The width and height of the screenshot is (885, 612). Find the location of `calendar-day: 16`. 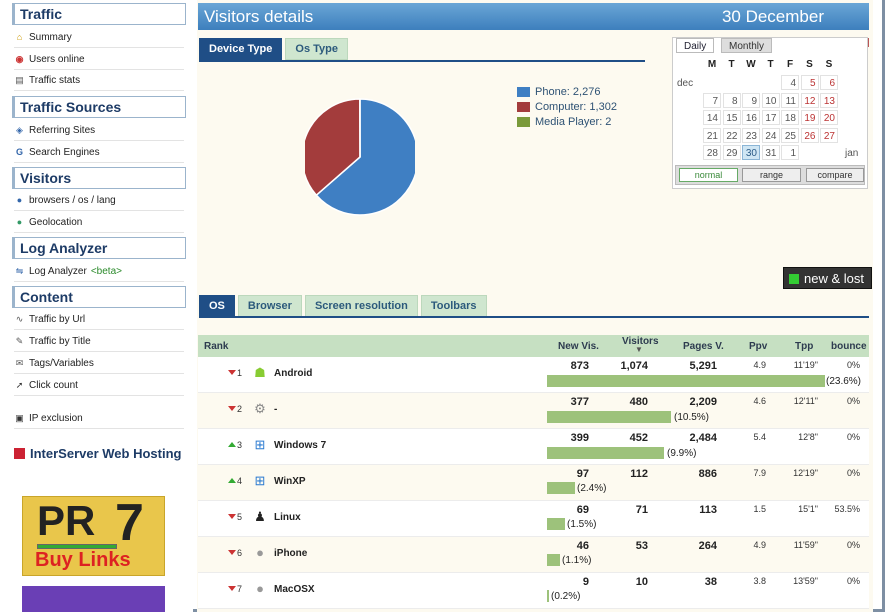

calendar-day: 16 is located at coordinates (751, 117).